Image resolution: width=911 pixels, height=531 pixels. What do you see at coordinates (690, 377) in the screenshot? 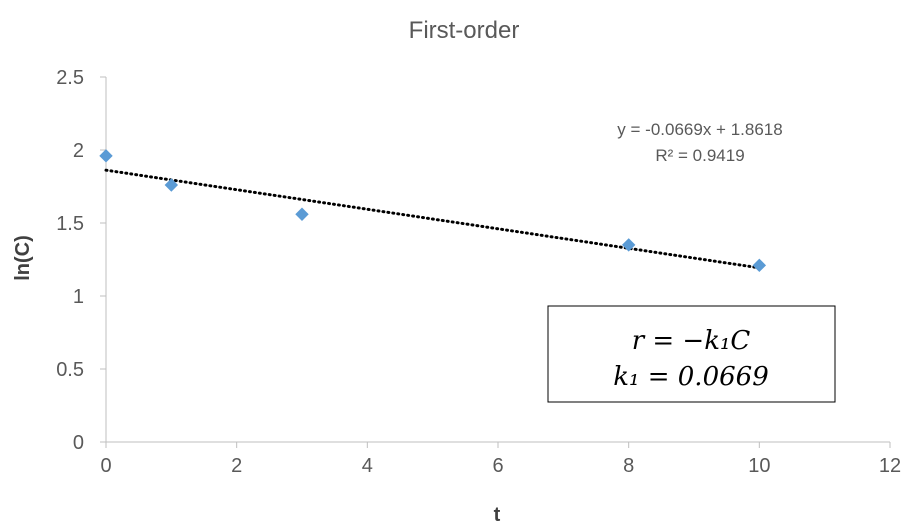
I see `annotation-line-2: k₁ = 0.0669` at bounding box center [690, 377].